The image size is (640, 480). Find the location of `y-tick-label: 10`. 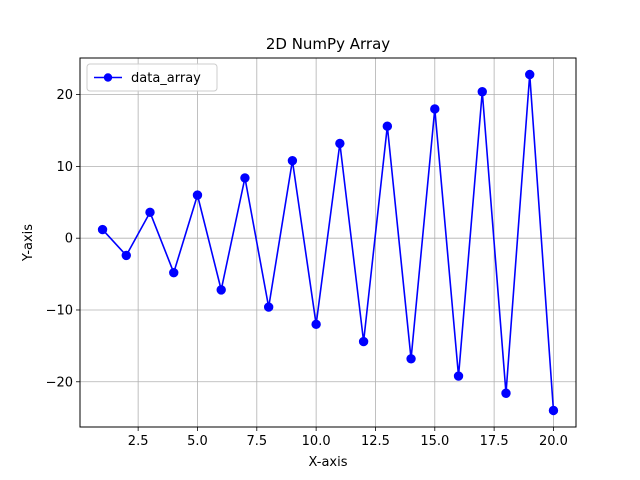

y-tick-label: 10 is located at coordinates (64, 167).